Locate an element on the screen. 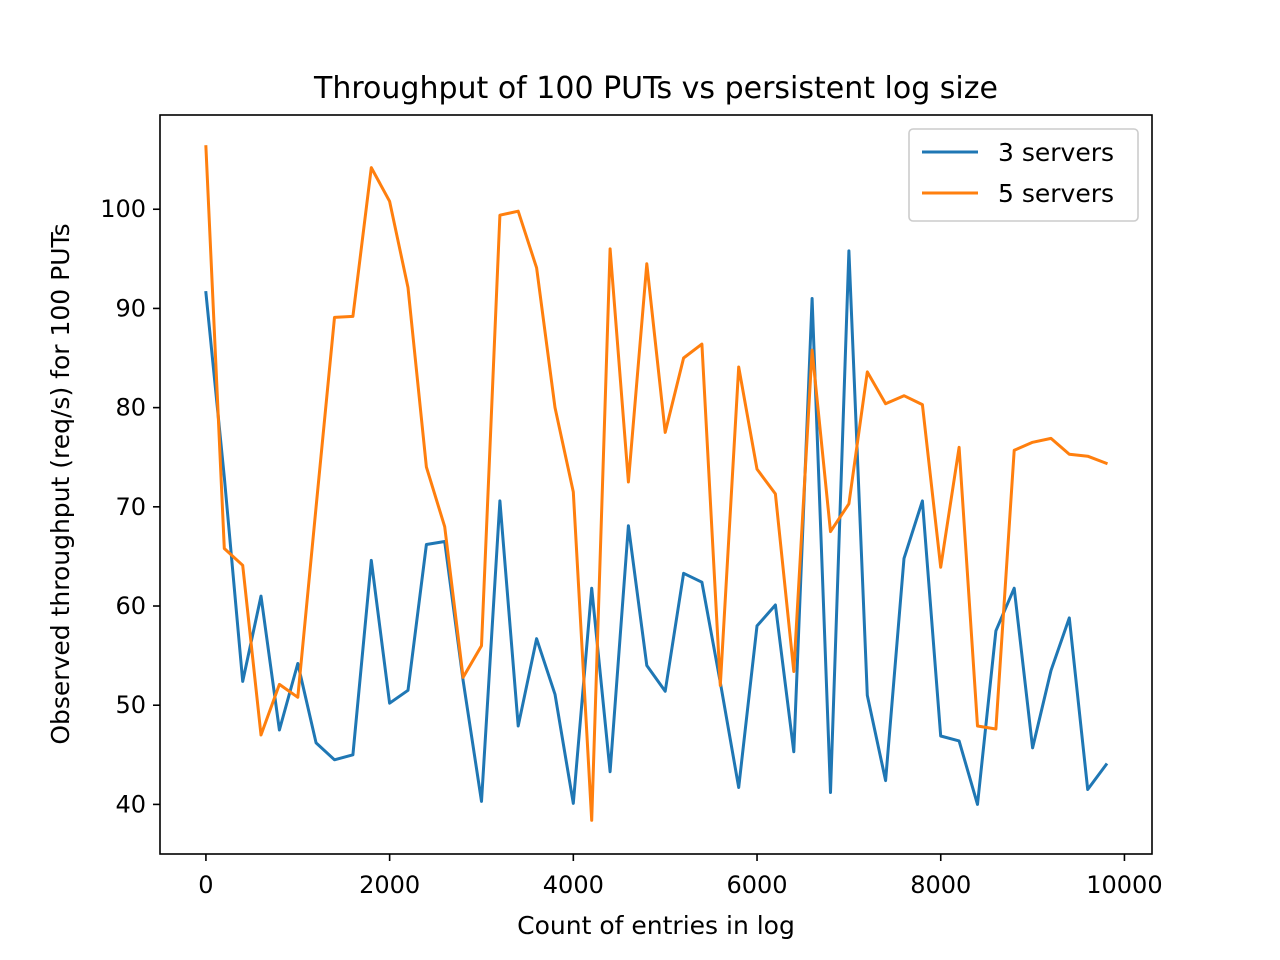  x-tick-label: 0 is located at coordinates (205, 885).